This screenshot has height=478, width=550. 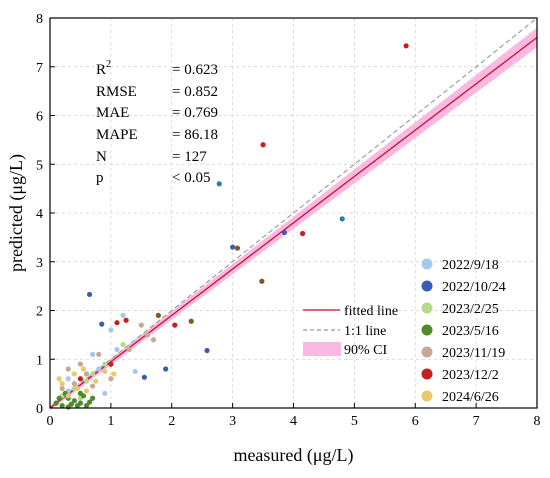 What do you see at coordinates (293, 421) in the screenshot?
I see `x-tick-label: 4` at bounding box center [293, 421].